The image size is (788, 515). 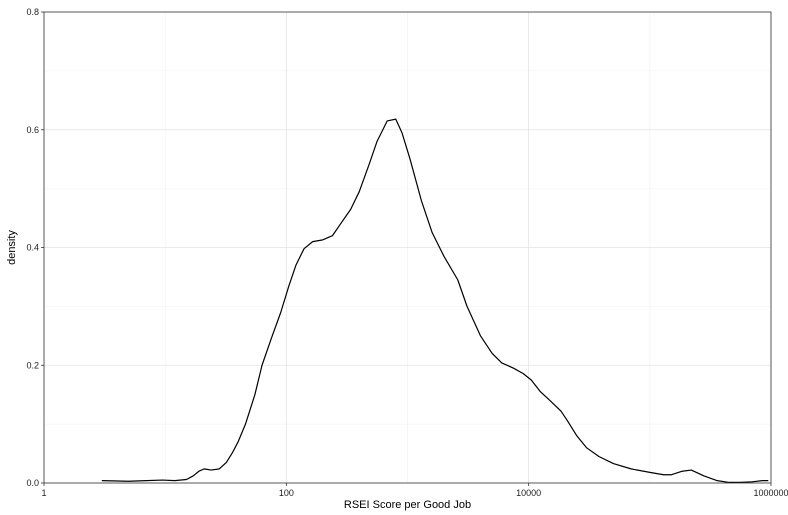 I want to click on y-tick-label: 0.2, so click(x=32, y=365).